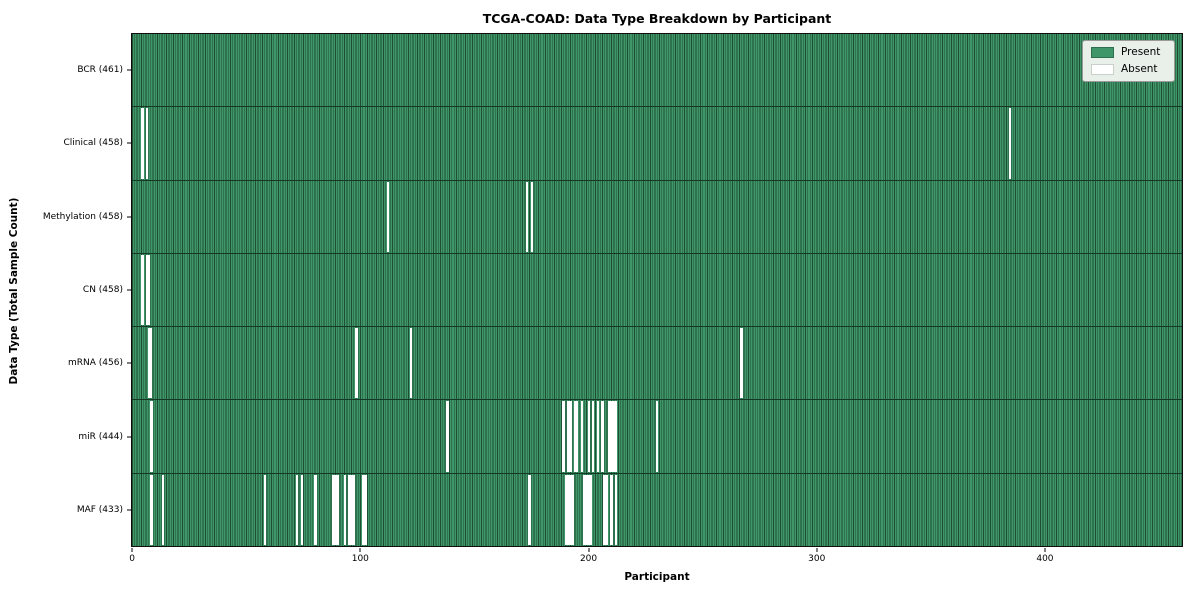 Image resolution: width=1200 pixels, height=600 pixels. Describe the element at coordinates (1102, 69) in the screenshot. I see `absent-swatch-icon` at that location.